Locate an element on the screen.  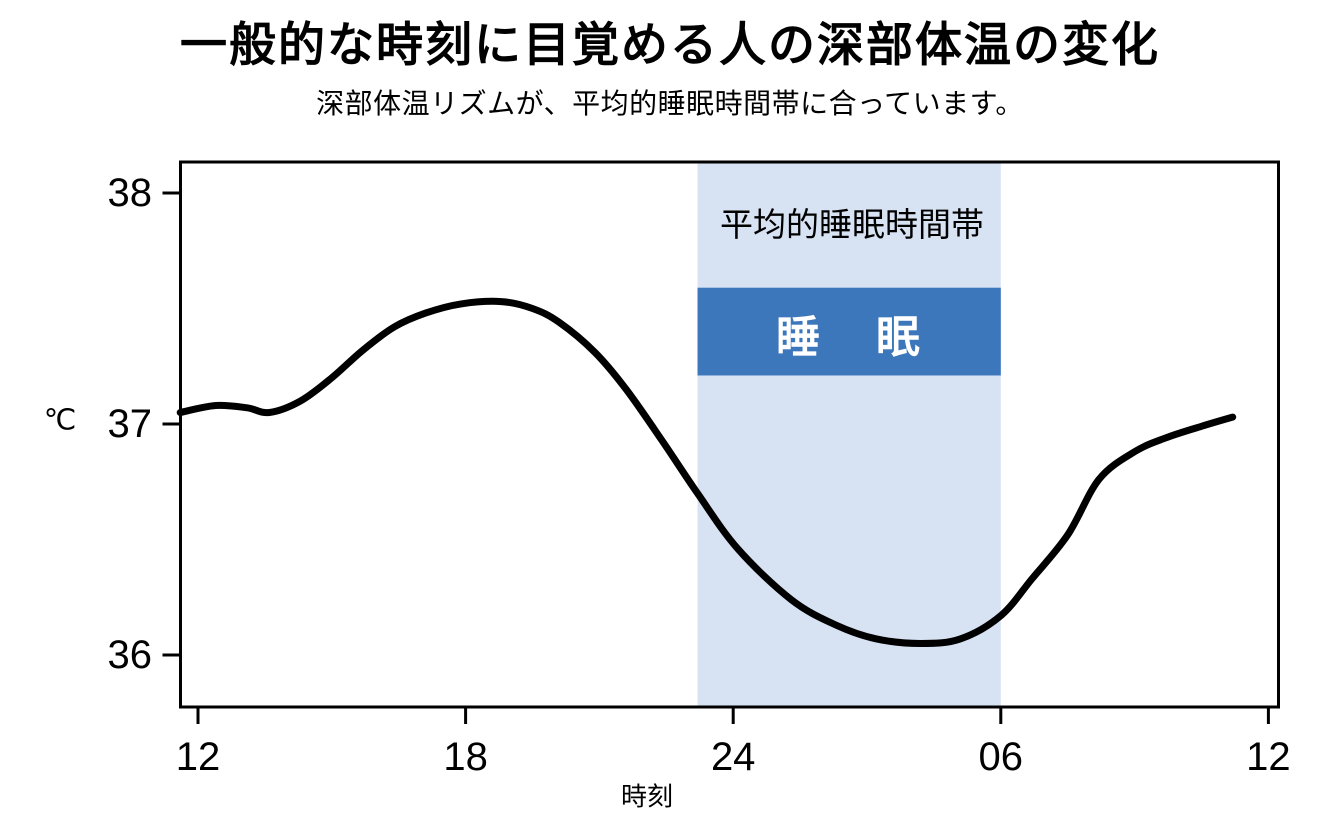
y-tick-label: 38 is located at coordinates (130, 193).